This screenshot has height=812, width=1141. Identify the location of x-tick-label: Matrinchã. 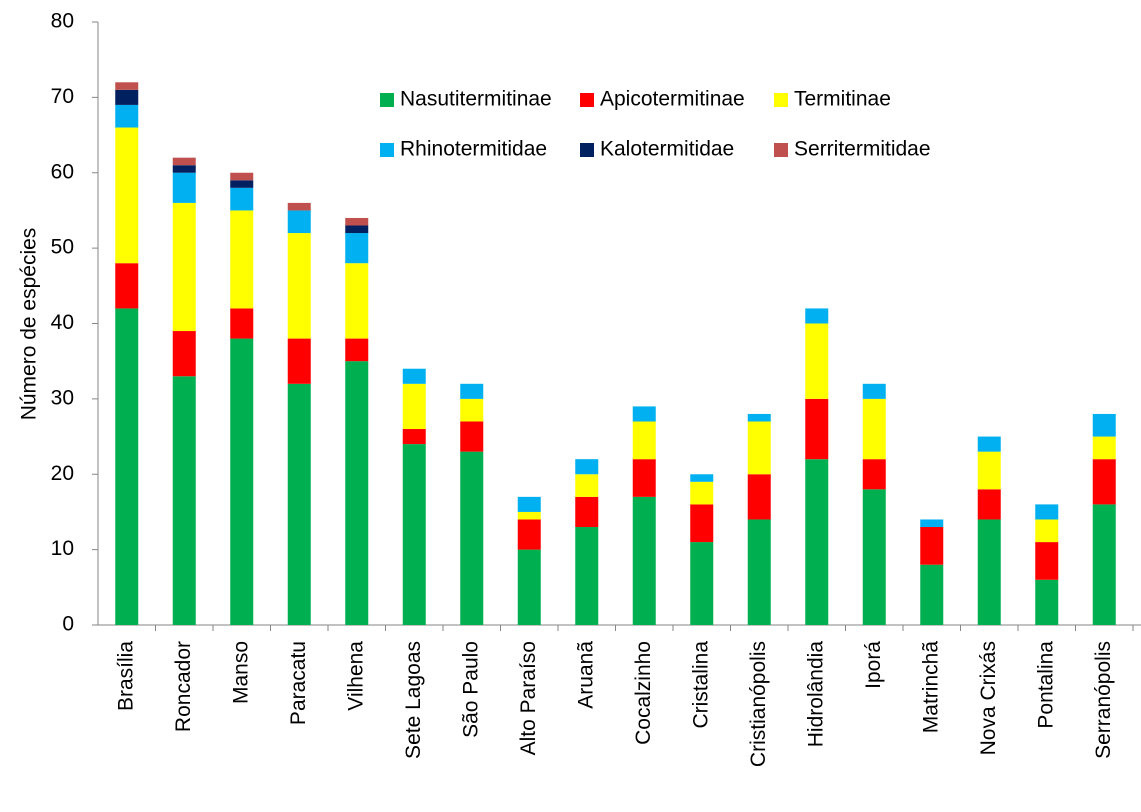
(930, 687).